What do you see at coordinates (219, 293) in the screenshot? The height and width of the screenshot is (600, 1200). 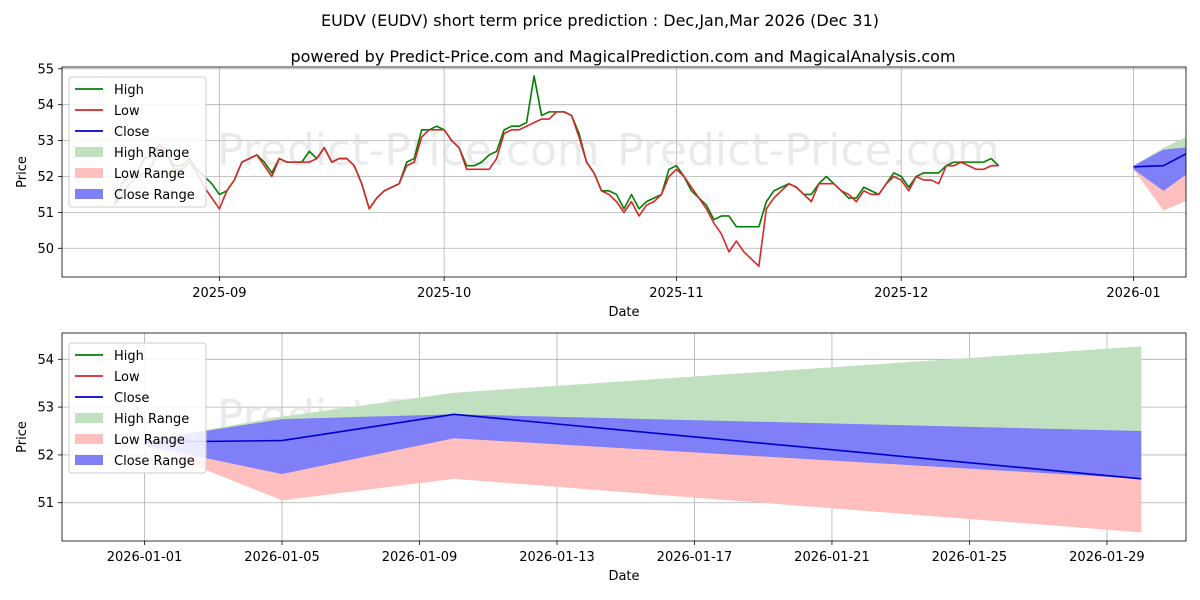 I see `x-tick-label: 2025-09` at bounding box center [219, 293].